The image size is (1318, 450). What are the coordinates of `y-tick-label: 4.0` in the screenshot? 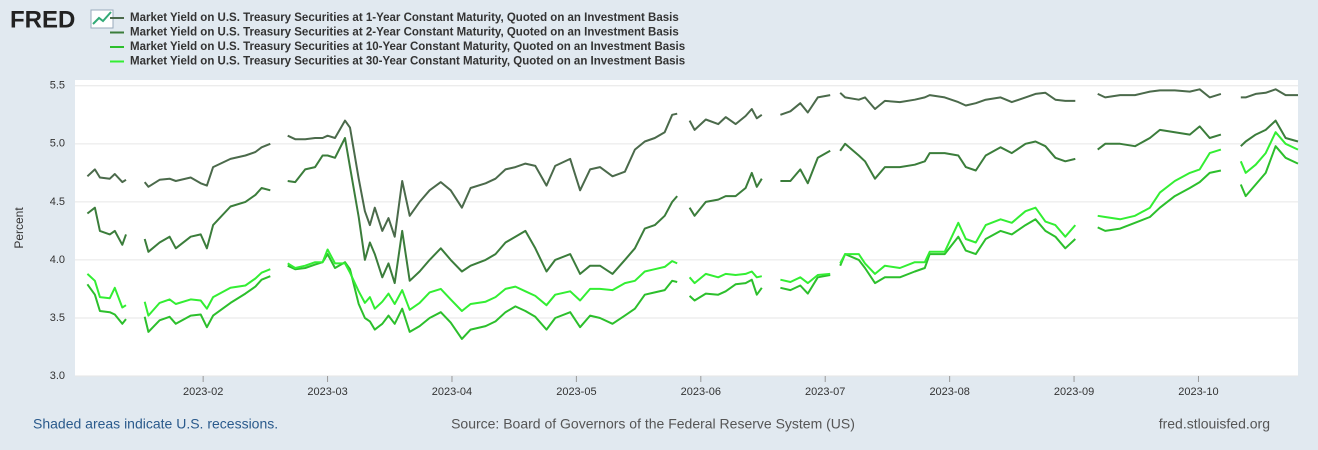 It's located at (57, 260).